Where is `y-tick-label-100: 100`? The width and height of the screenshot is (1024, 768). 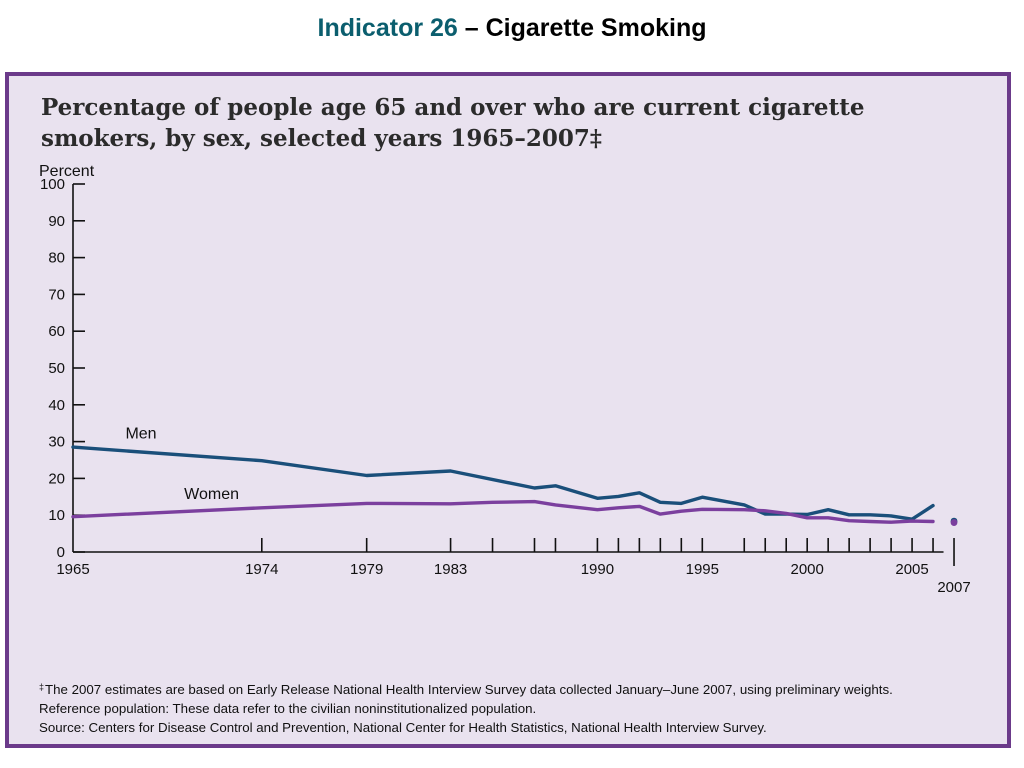
y-tick-label-100: 100 is located at coordinates (52, 184).